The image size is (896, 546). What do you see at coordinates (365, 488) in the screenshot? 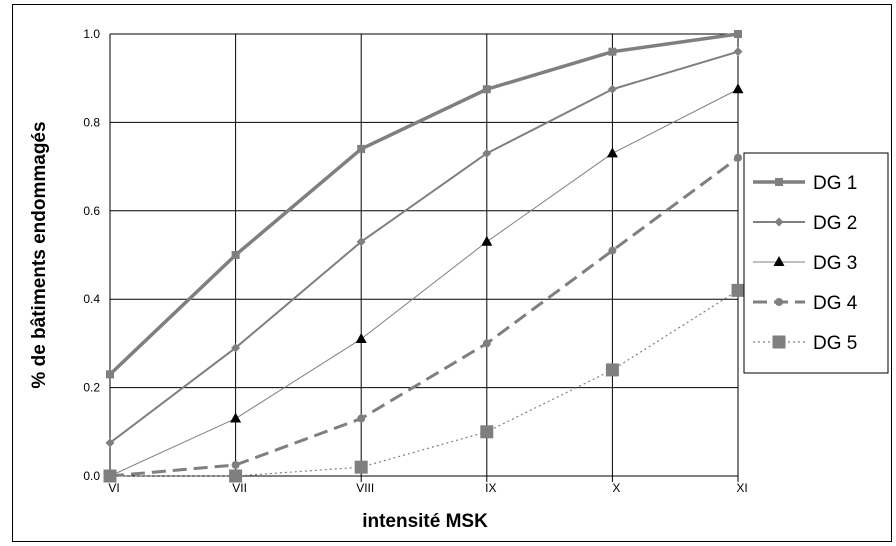
I see `x-tick-label: VIII` at bounding box center [365, 488].